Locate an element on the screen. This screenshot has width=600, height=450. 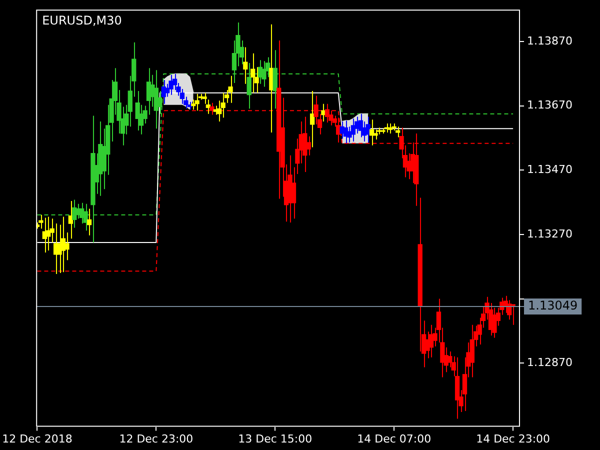
x-tick-label: 14 Dec 23:00 is located at coordinates (513, 439).